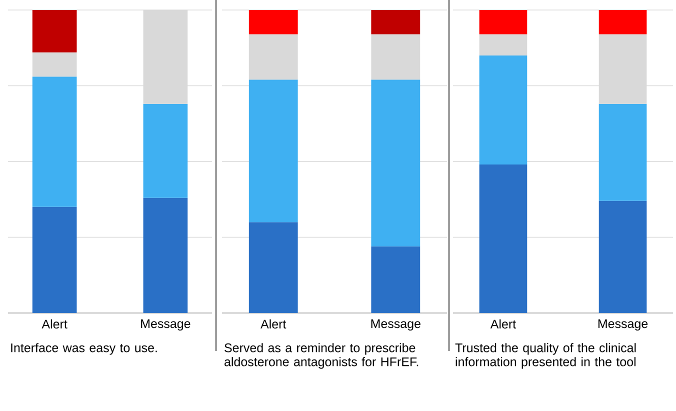 The height and width of the screenshot is (411, 676). What do you see at coordinates (84, 349) in the screenshot?
I see `x-axis-title: Interface was easy to use.` at bounding box center [84, 349].